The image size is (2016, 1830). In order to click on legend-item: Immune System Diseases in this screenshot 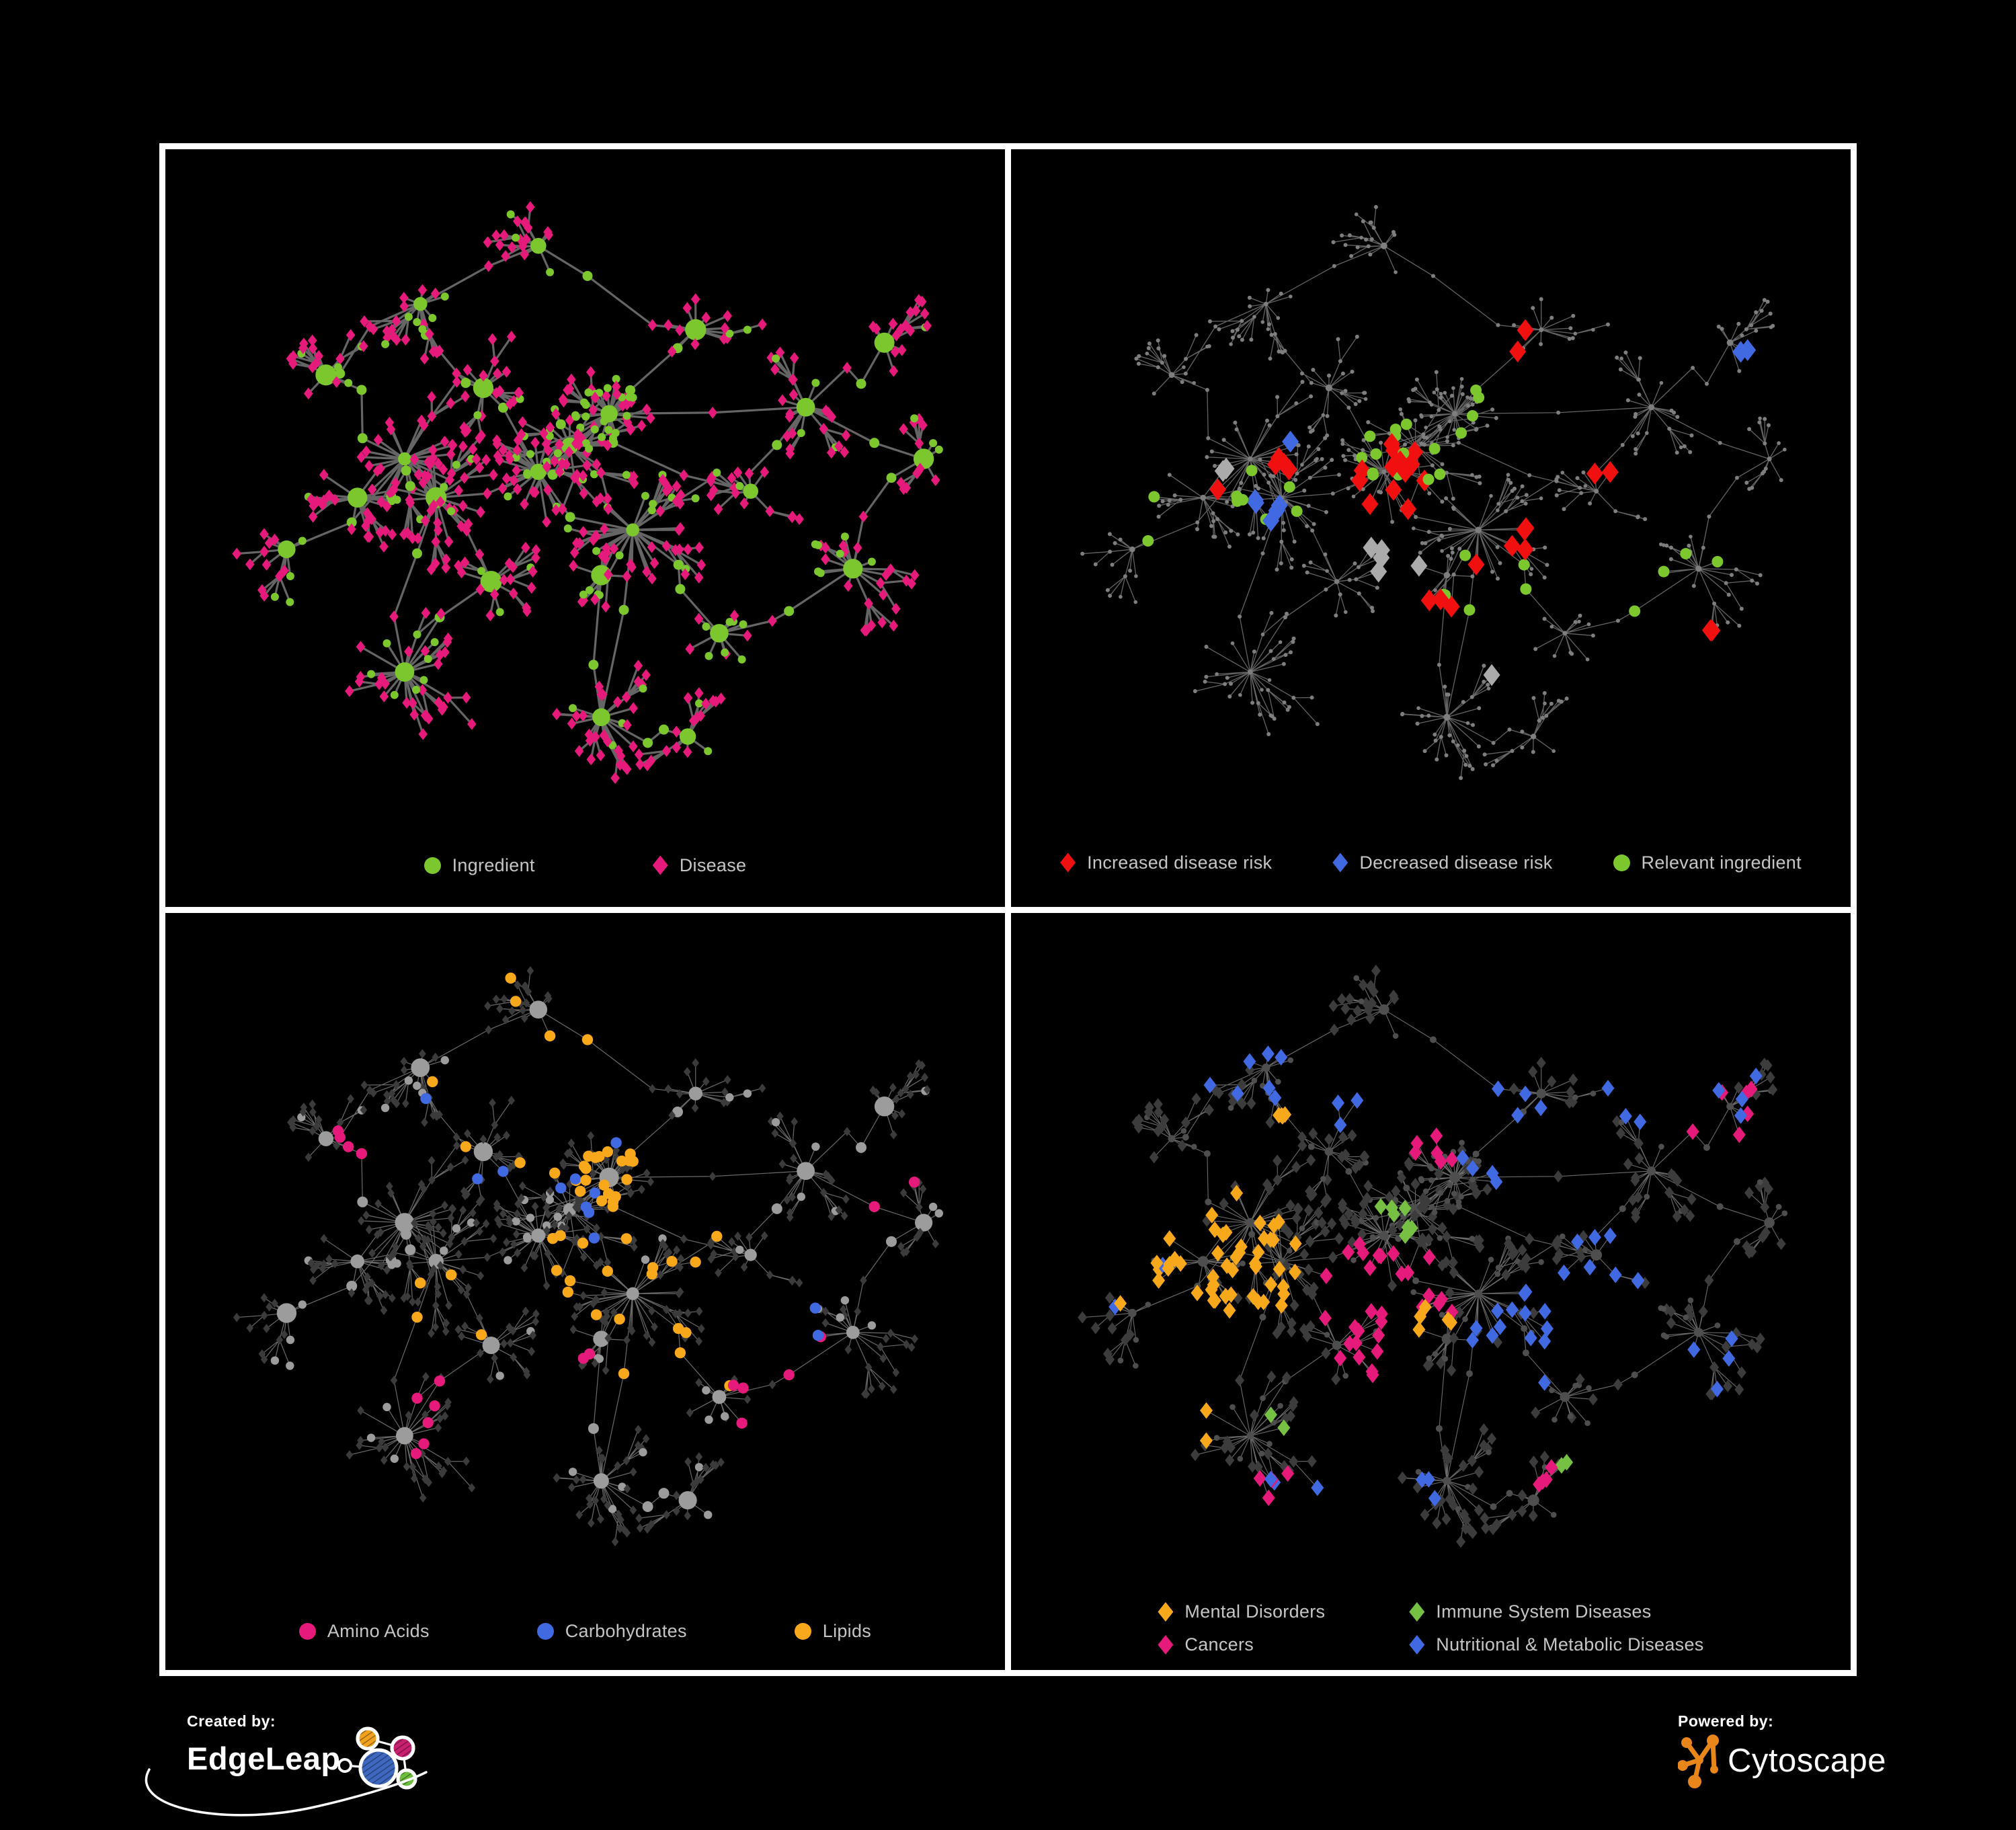, I will do `click(1556, 1612)`.